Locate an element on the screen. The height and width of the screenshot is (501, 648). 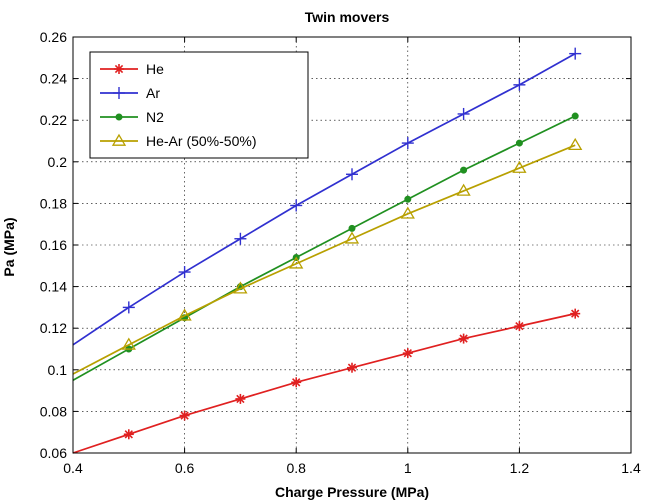
legend-label: He is located at coordinates (155, 69).